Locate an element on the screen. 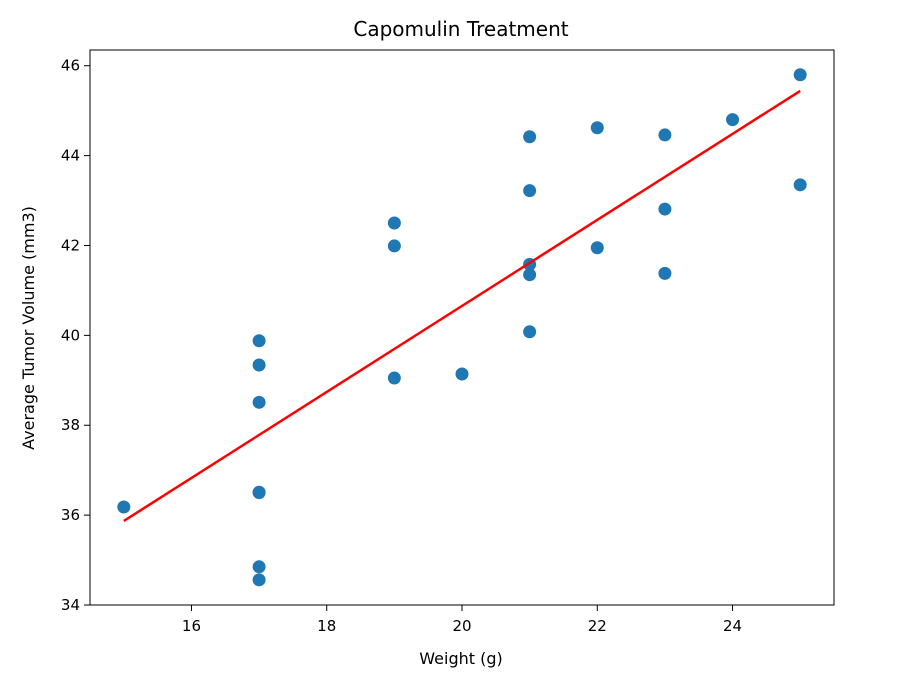  y-axis-title: Average Tumor Volume (mm3) is located at coordinates (28, 328).